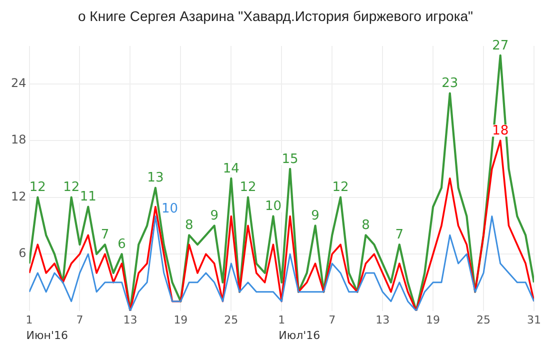 This screenshot has width=552, height=355. Describe the element at coordinates (299, 335) in the screenshot. I see `text: Июл'16` at that location.